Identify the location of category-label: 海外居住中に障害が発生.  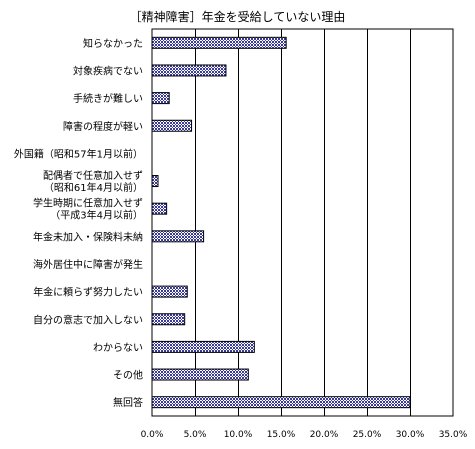
(88, 264).